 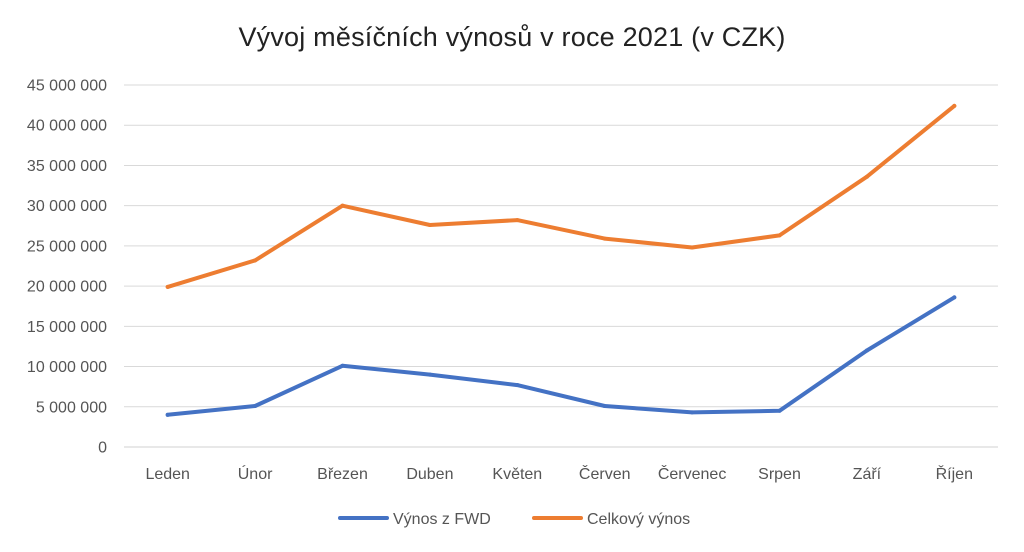 What do you see at coordinates (67, 126) in the screenshot?
I see `y-tick-label: 40 000 000` at bounding box center [67, 126].